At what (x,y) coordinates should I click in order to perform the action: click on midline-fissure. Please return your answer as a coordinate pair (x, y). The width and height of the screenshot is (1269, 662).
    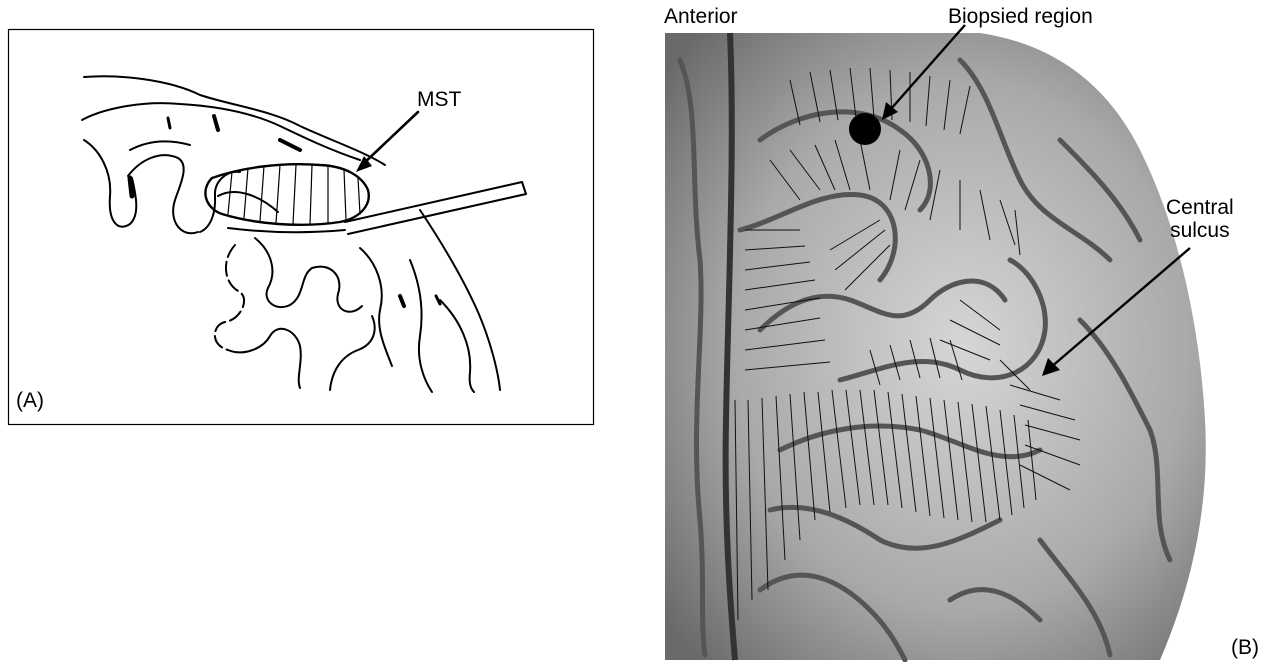
    Looking at the image, I should click on (730, 346).